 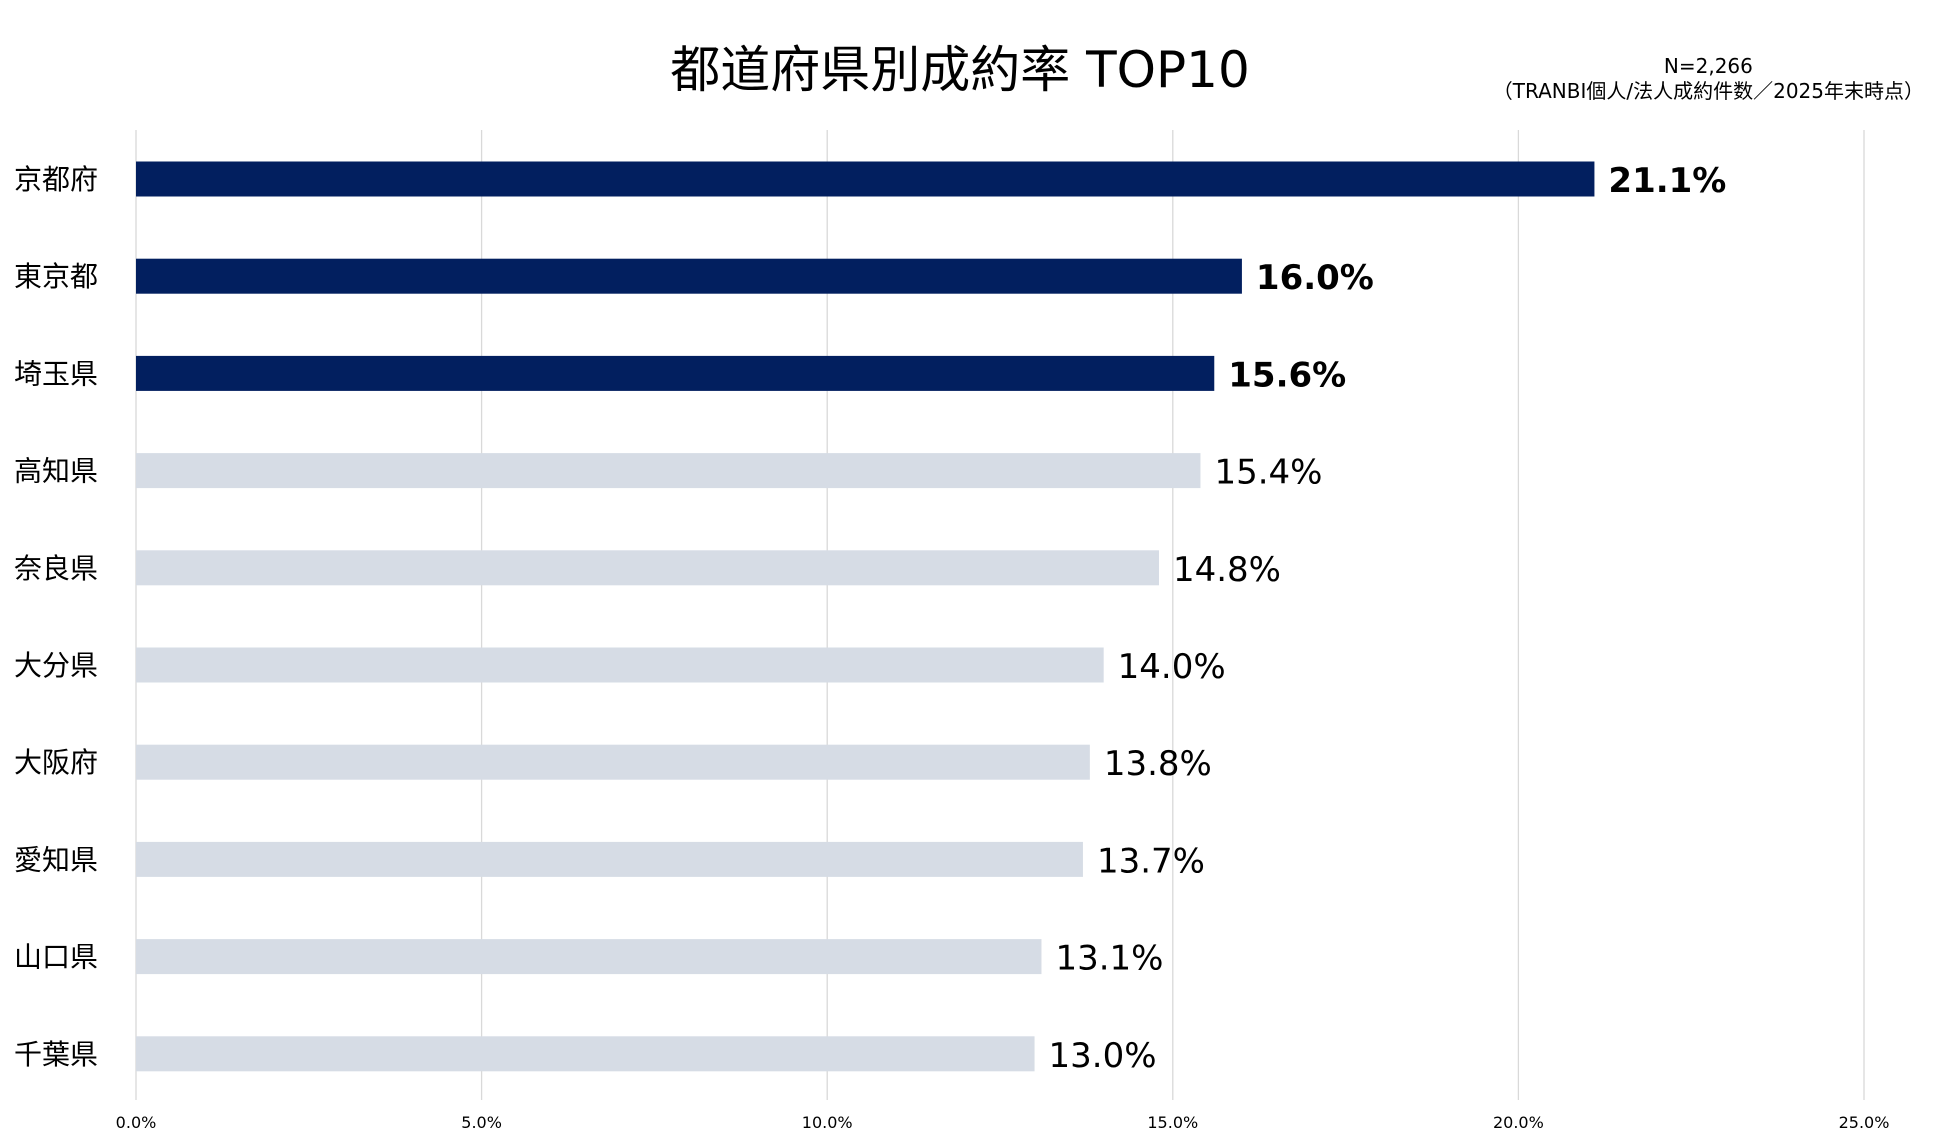 What do you see at coordinates (609, 859) in the screenshot?
I see `bar-愛知県` at bounding box center [609, 859].